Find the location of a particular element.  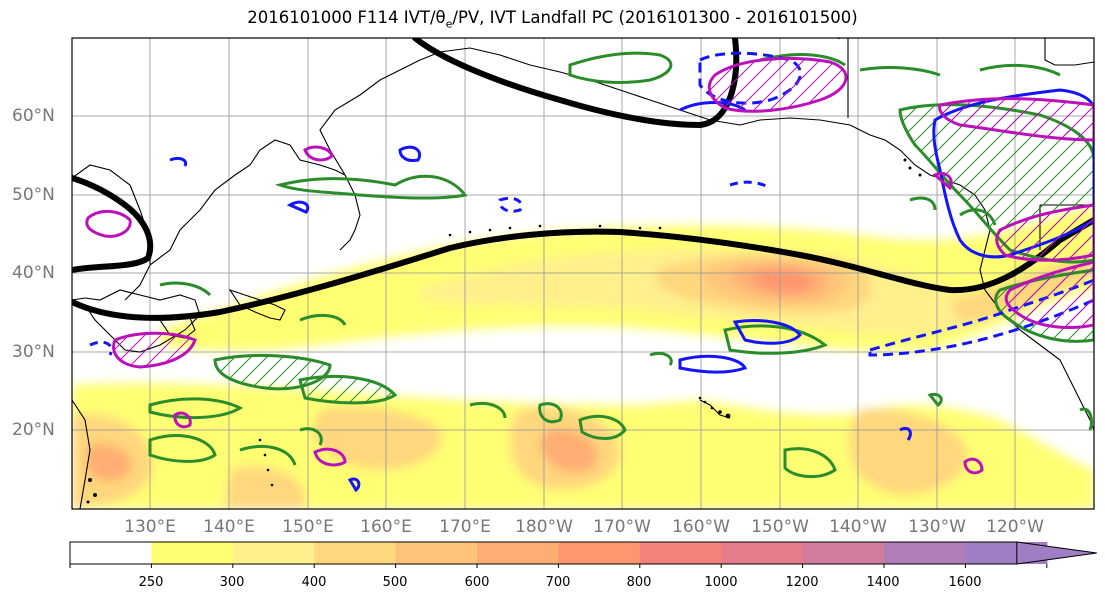

lon-label: 140°E is located at coordinates (229, 527).